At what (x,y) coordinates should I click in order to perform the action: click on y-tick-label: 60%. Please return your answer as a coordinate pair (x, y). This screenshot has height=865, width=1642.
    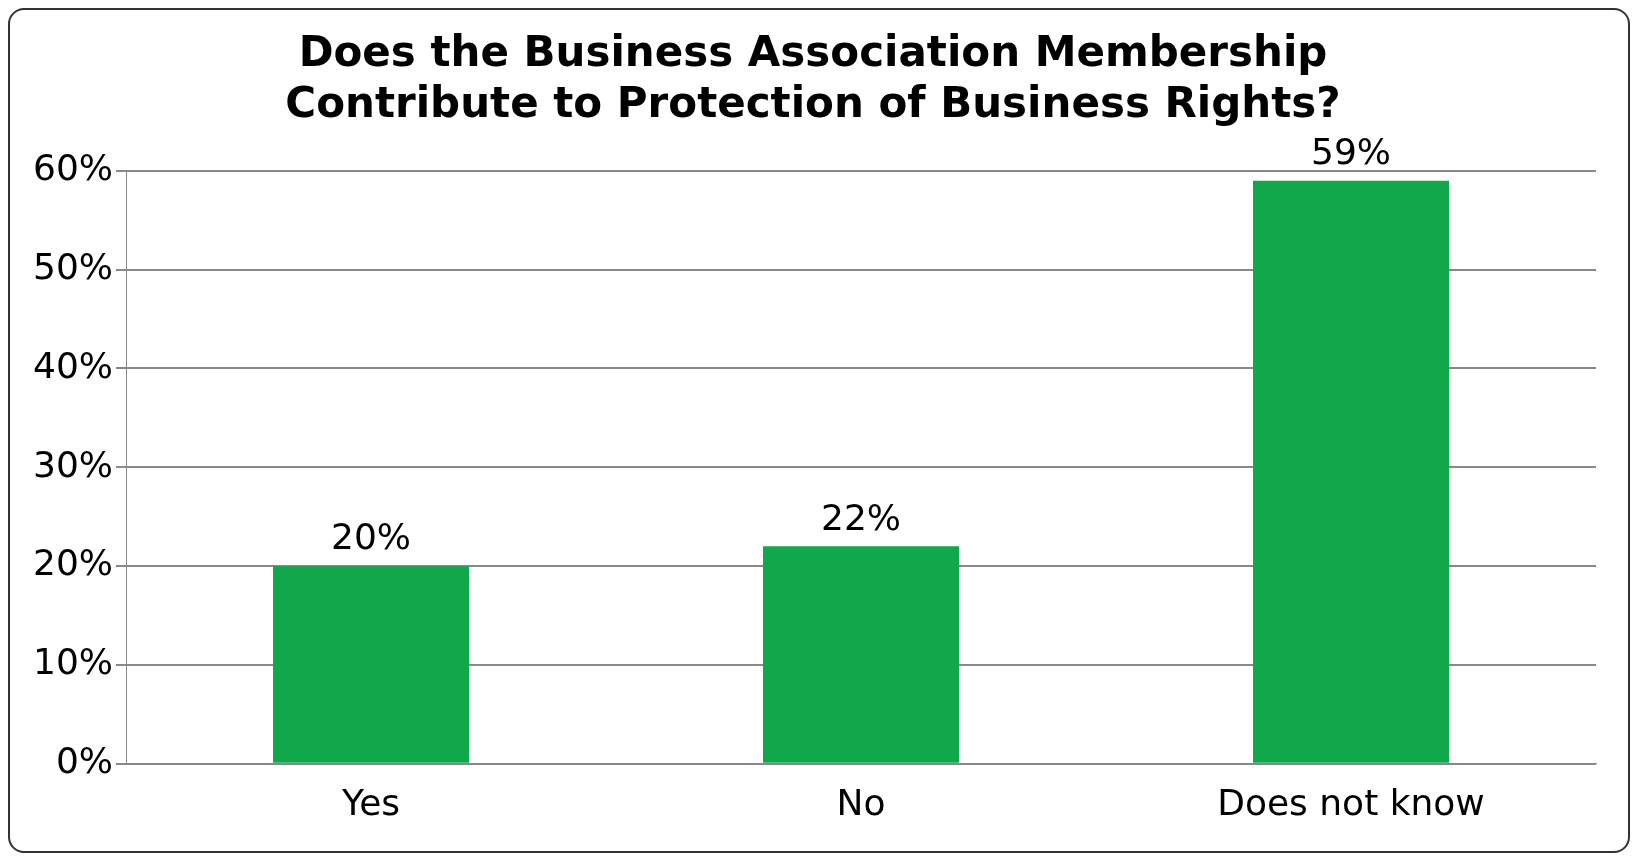
    Looking at the image, I should click on (73, 168).